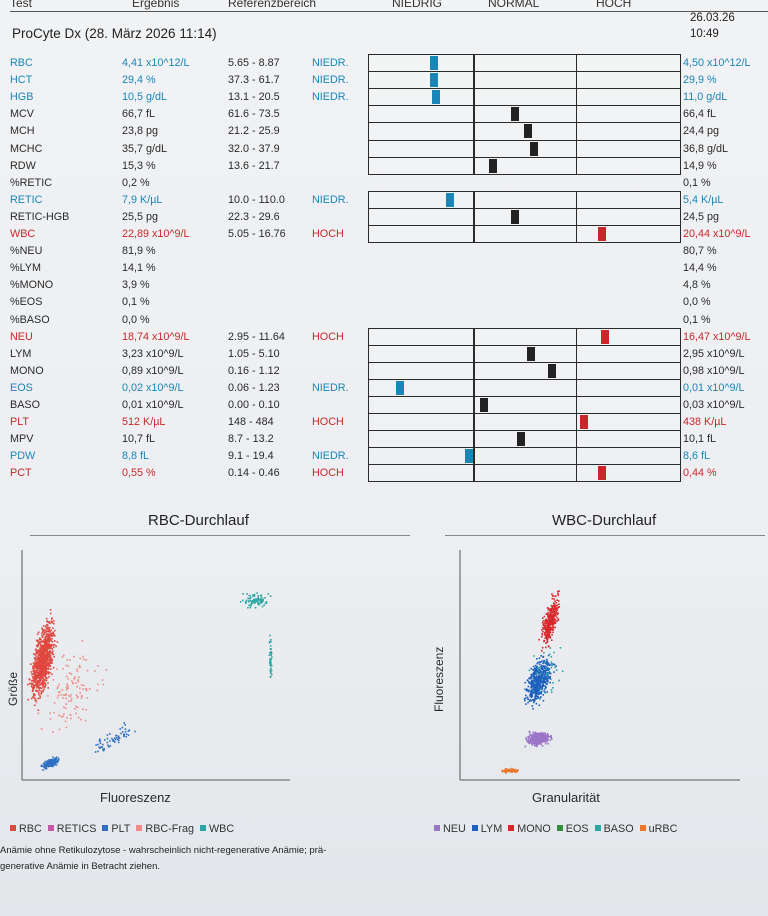  I want to click on row-reference: 22.3 - 29.6, so click(254, 216).